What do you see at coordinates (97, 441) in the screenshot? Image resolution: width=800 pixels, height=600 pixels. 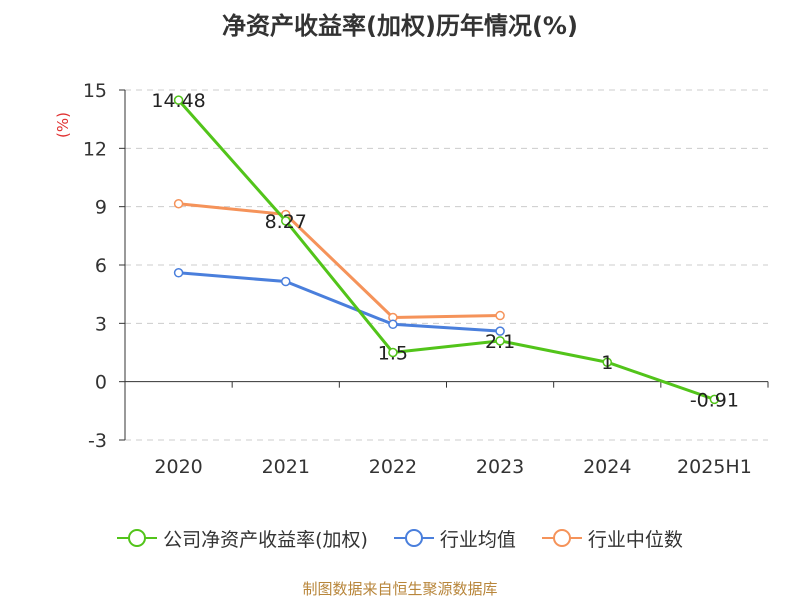 I see `y-tick-label: -3` at bounding box center [97, 441].